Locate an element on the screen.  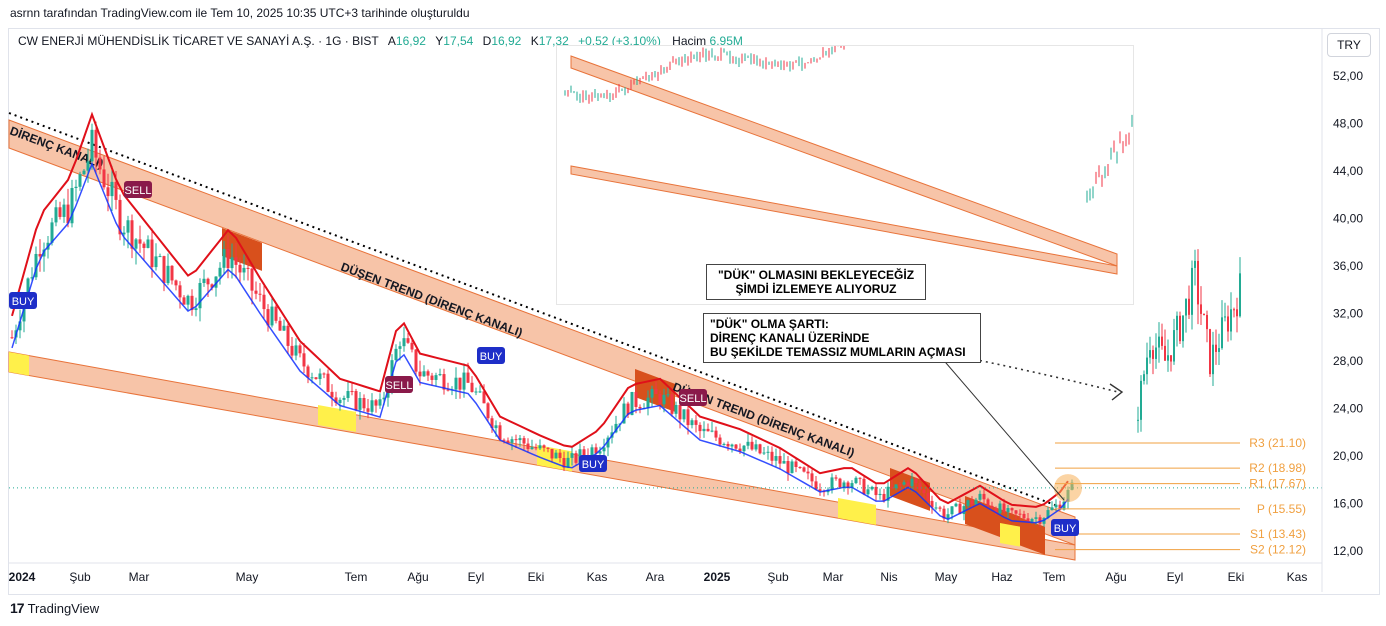
dark-block is located at coordinates (910, 489).